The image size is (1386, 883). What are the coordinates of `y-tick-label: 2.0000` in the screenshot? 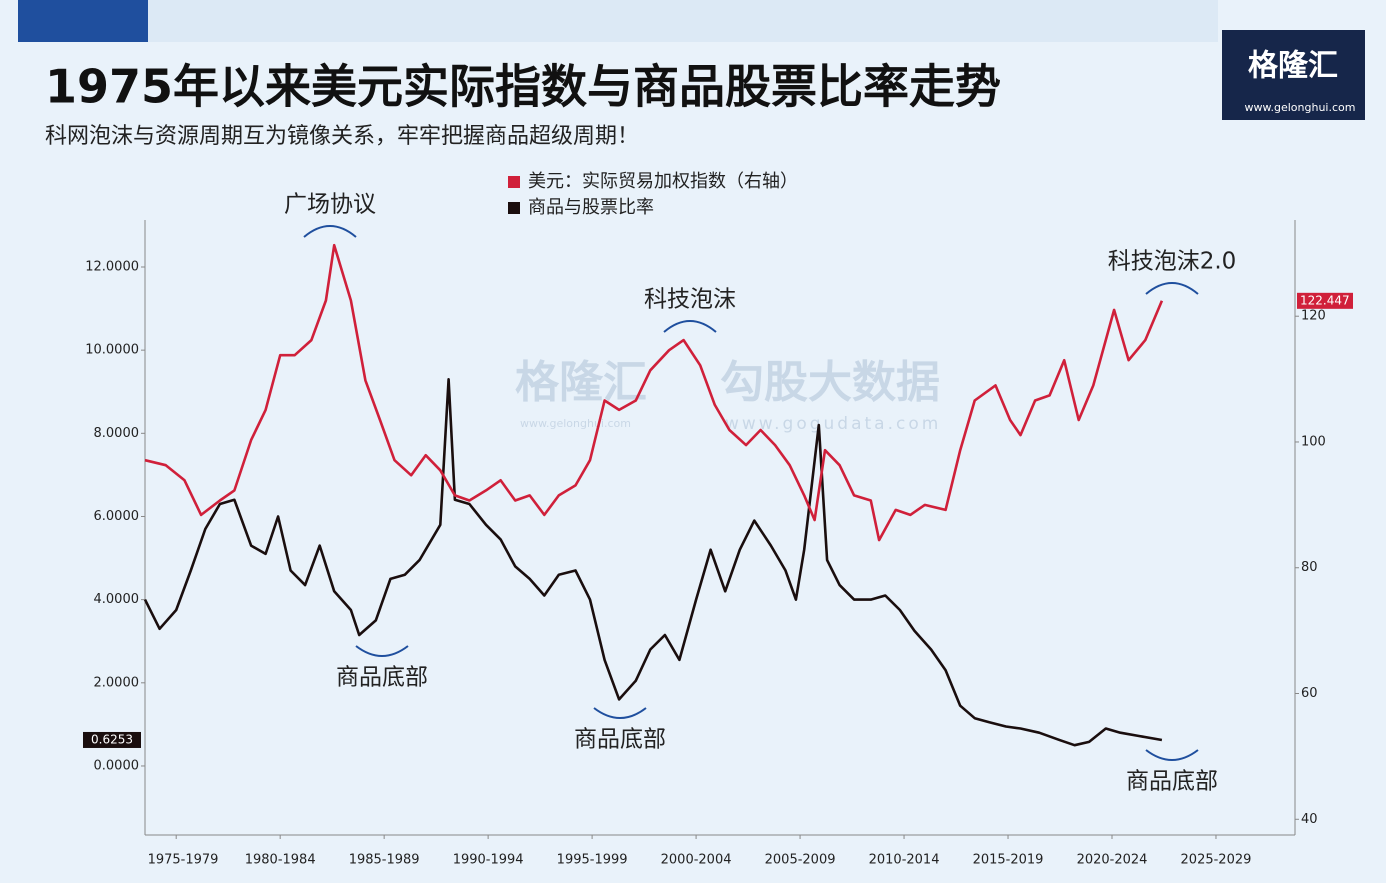 It's located at (117, 682).